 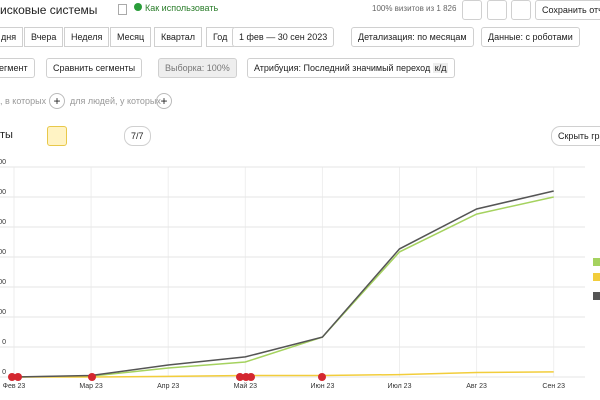 I want to click on x-tick-label: Мар 23, so click(x=91, y=386).